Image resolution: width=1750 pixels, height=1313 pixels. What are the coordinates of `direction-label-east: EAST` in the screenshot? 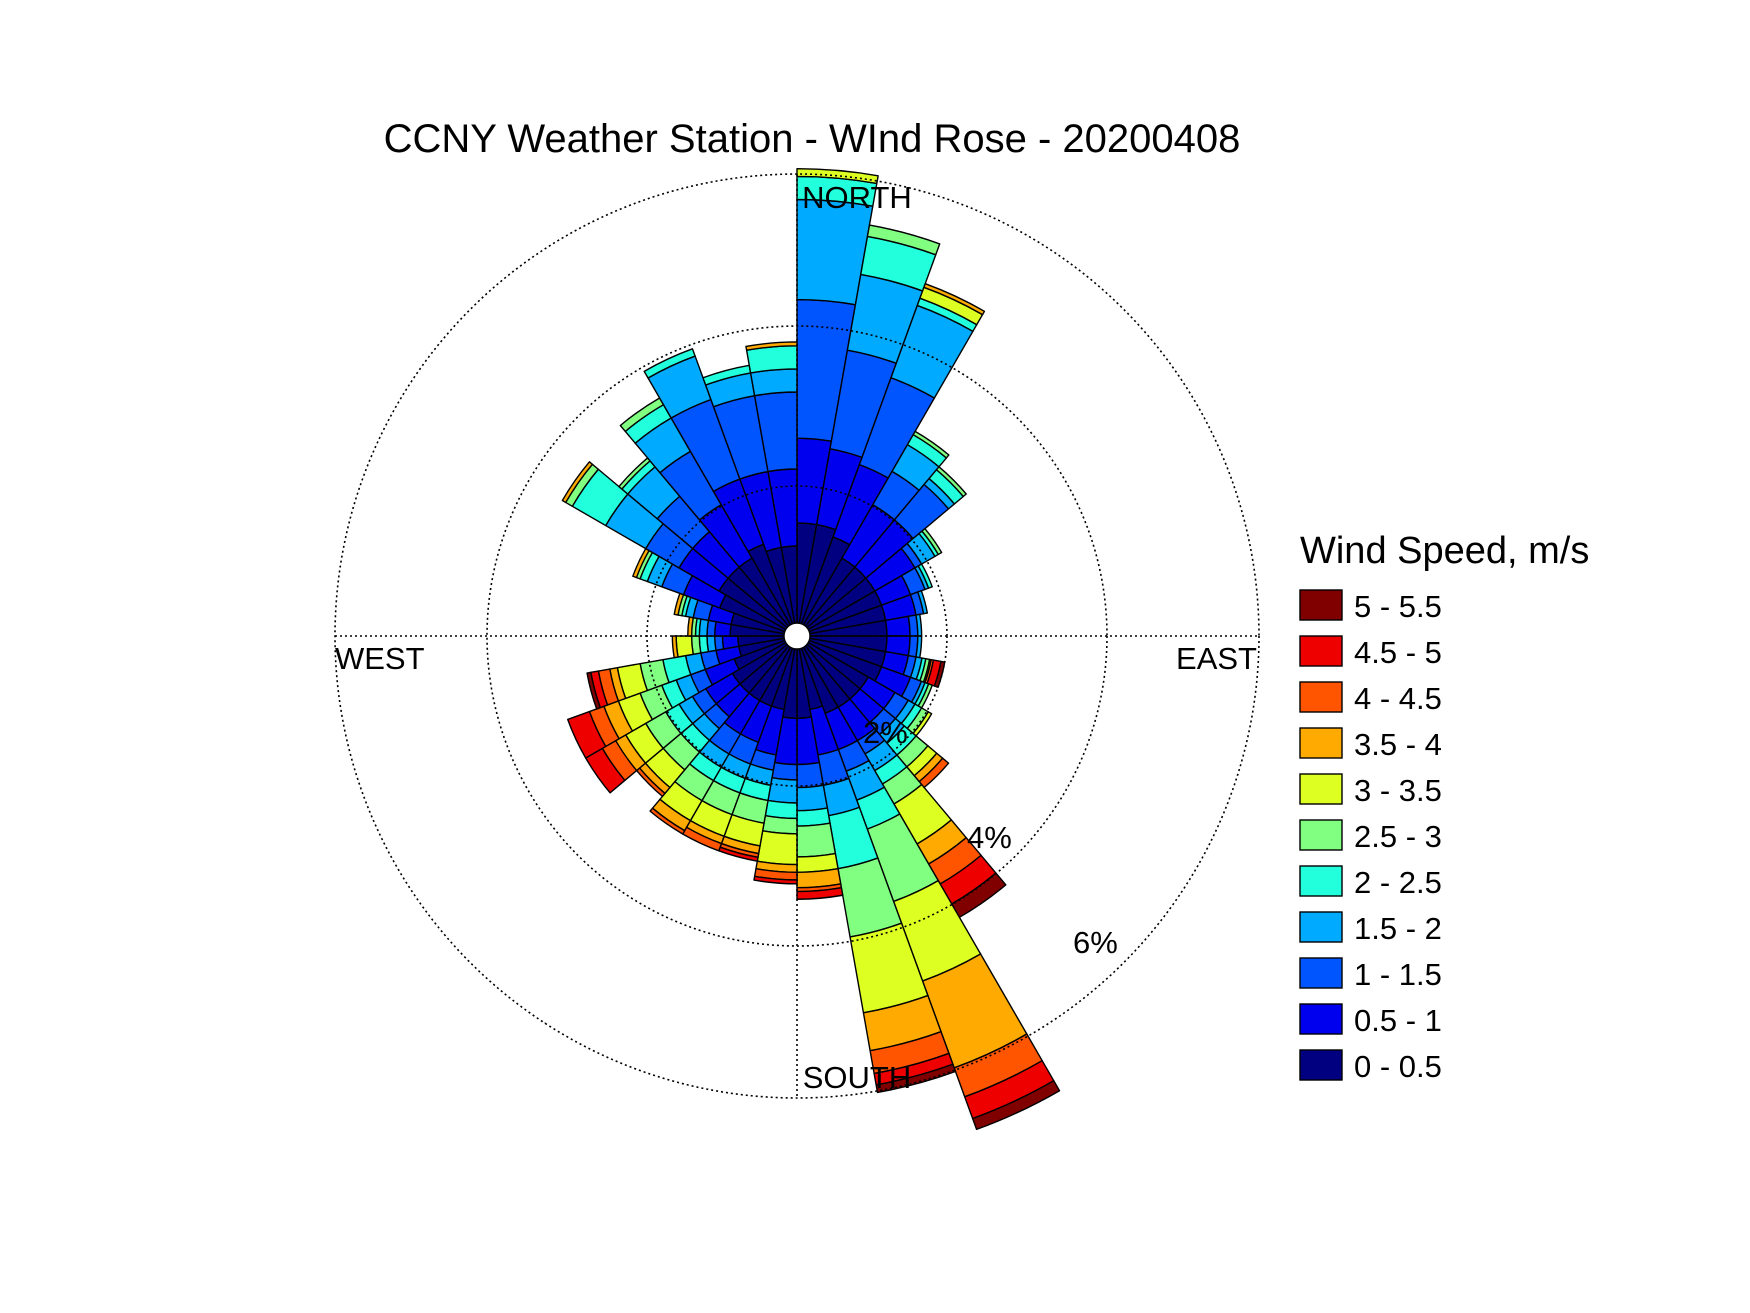 It's located at (1216, 658).